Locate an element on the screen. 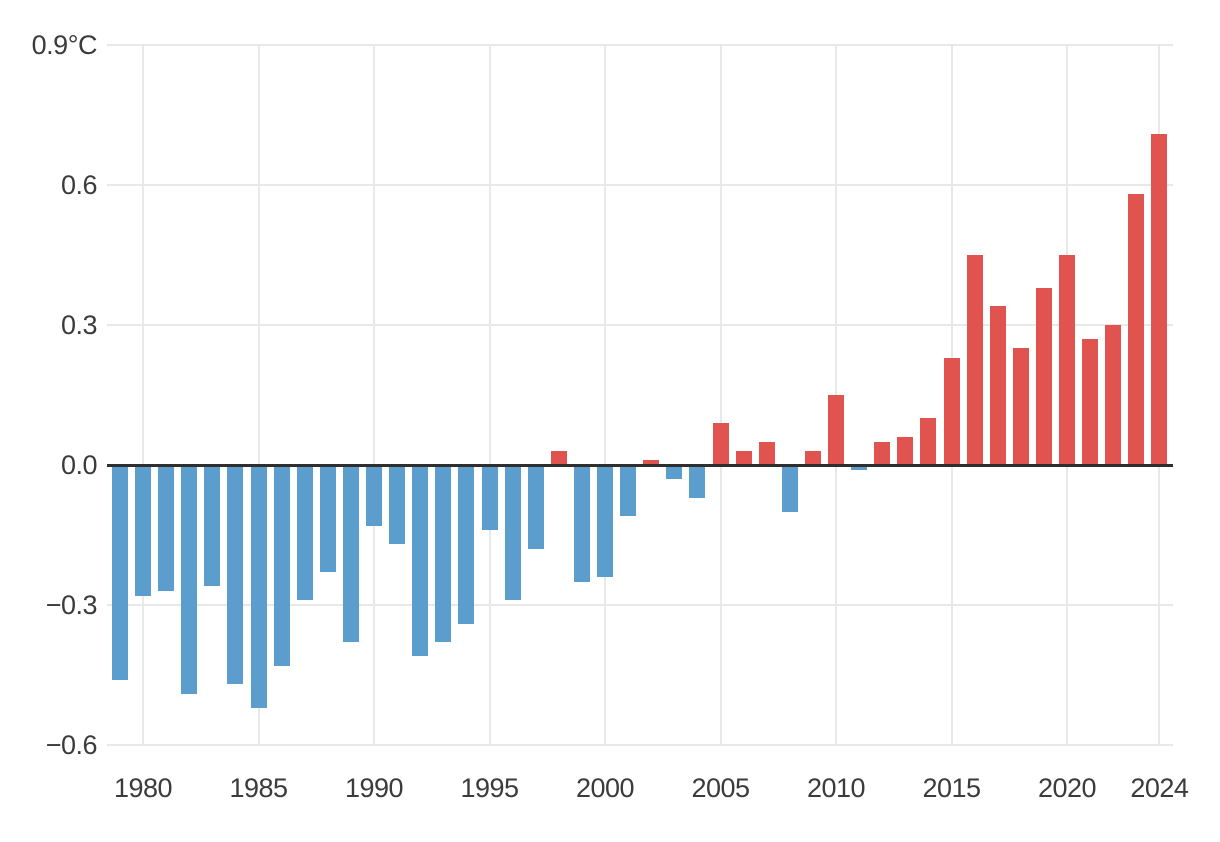 This screenshot has width=1220, height=842. bar-2018 is located at coordinates (1020, 406).